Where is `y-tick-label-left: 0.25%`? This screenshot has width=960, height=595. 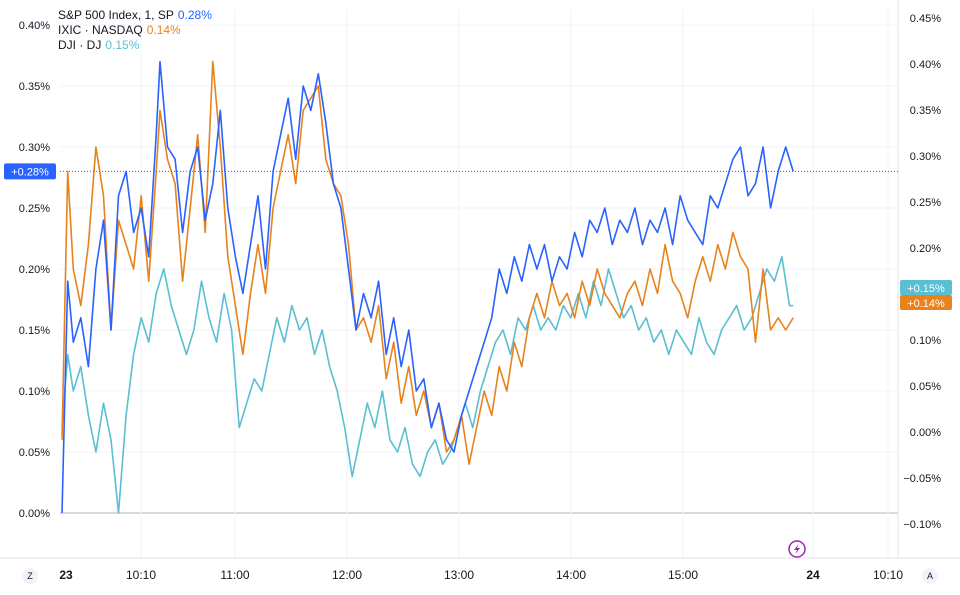
y-tick-label-left: 0.25% is located at coordinates (34, 209).